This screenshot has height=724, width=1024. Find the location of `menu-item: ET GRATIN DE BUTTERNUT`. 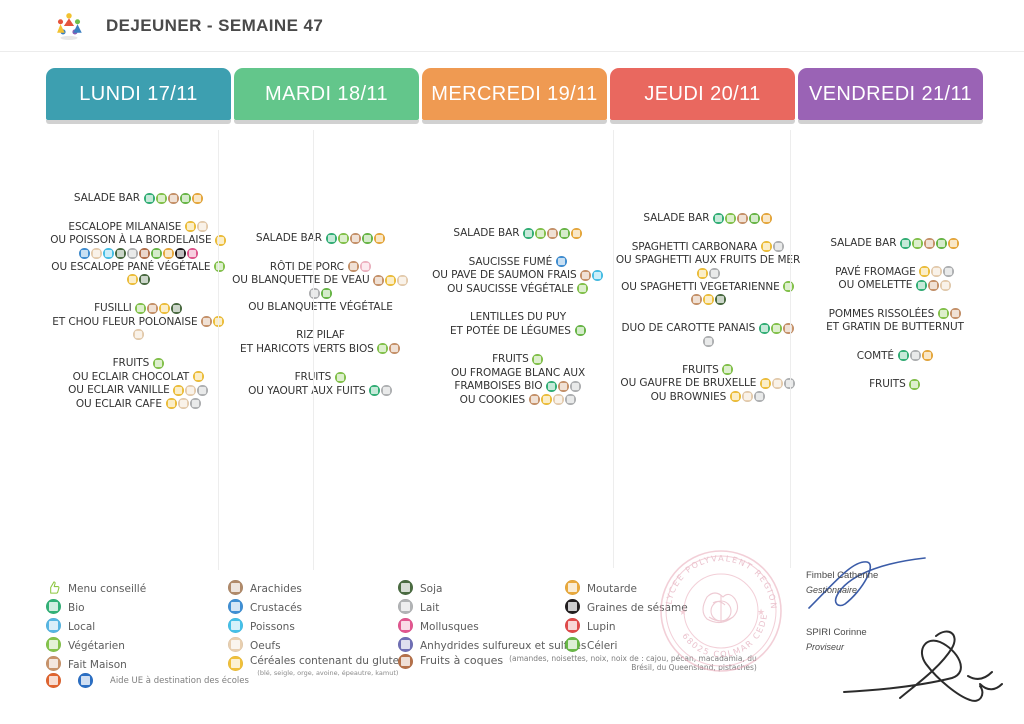

menu-item: ET GRATIN DE BUTTERNUT is located at coordinates (895, 328).